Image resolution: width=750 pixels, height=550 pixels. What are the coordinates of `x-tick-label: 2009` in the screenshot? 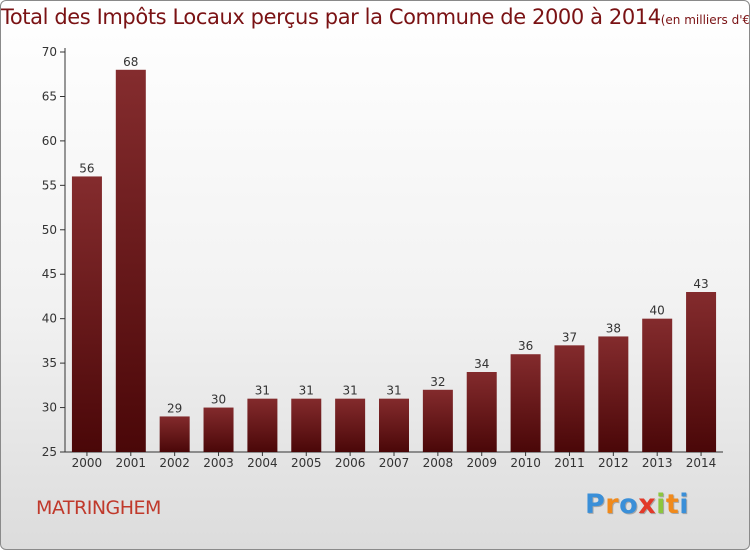 It's located at (481, 463).